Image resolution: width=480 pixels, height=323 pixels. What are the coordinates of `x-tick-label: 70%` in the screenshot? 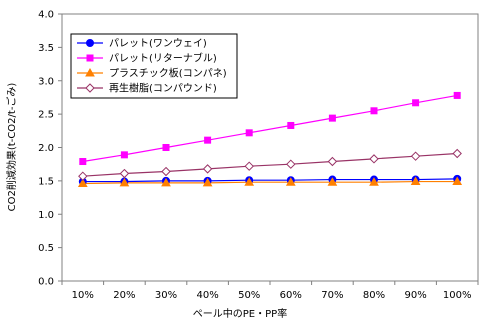 It's located at (332, 295).